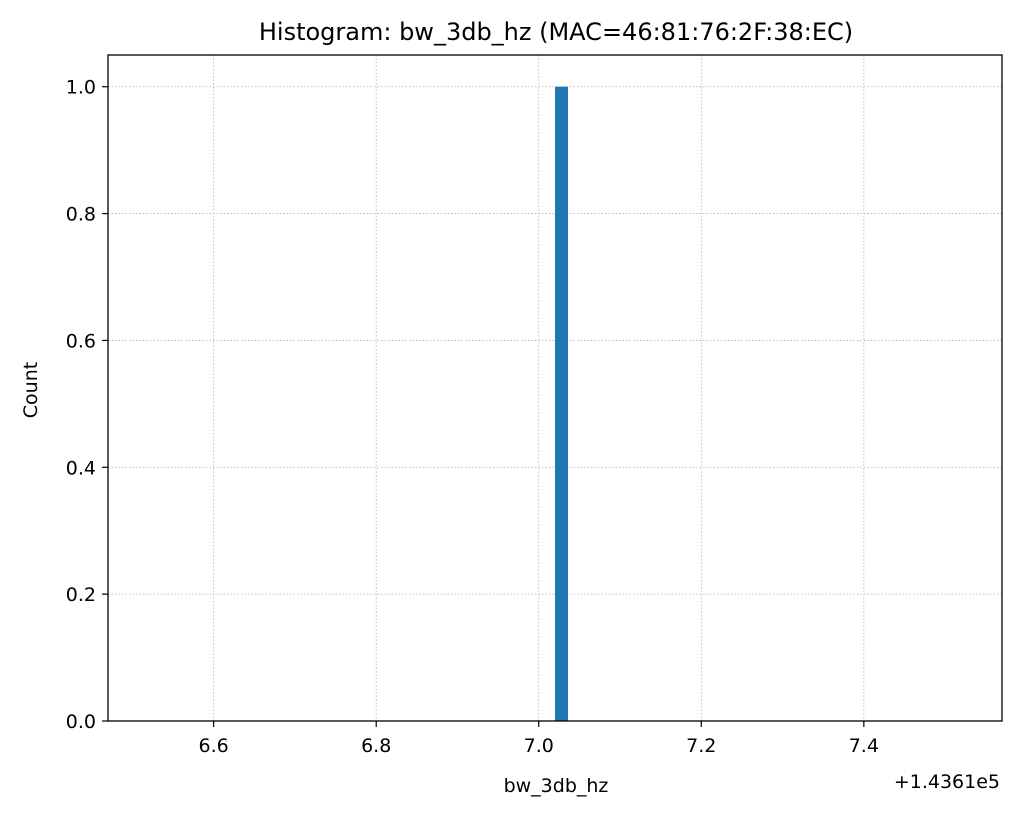  Describe the element at coordinates (701, 746) in the screenshot. I see `x-tick-label: 7.2` at that location.